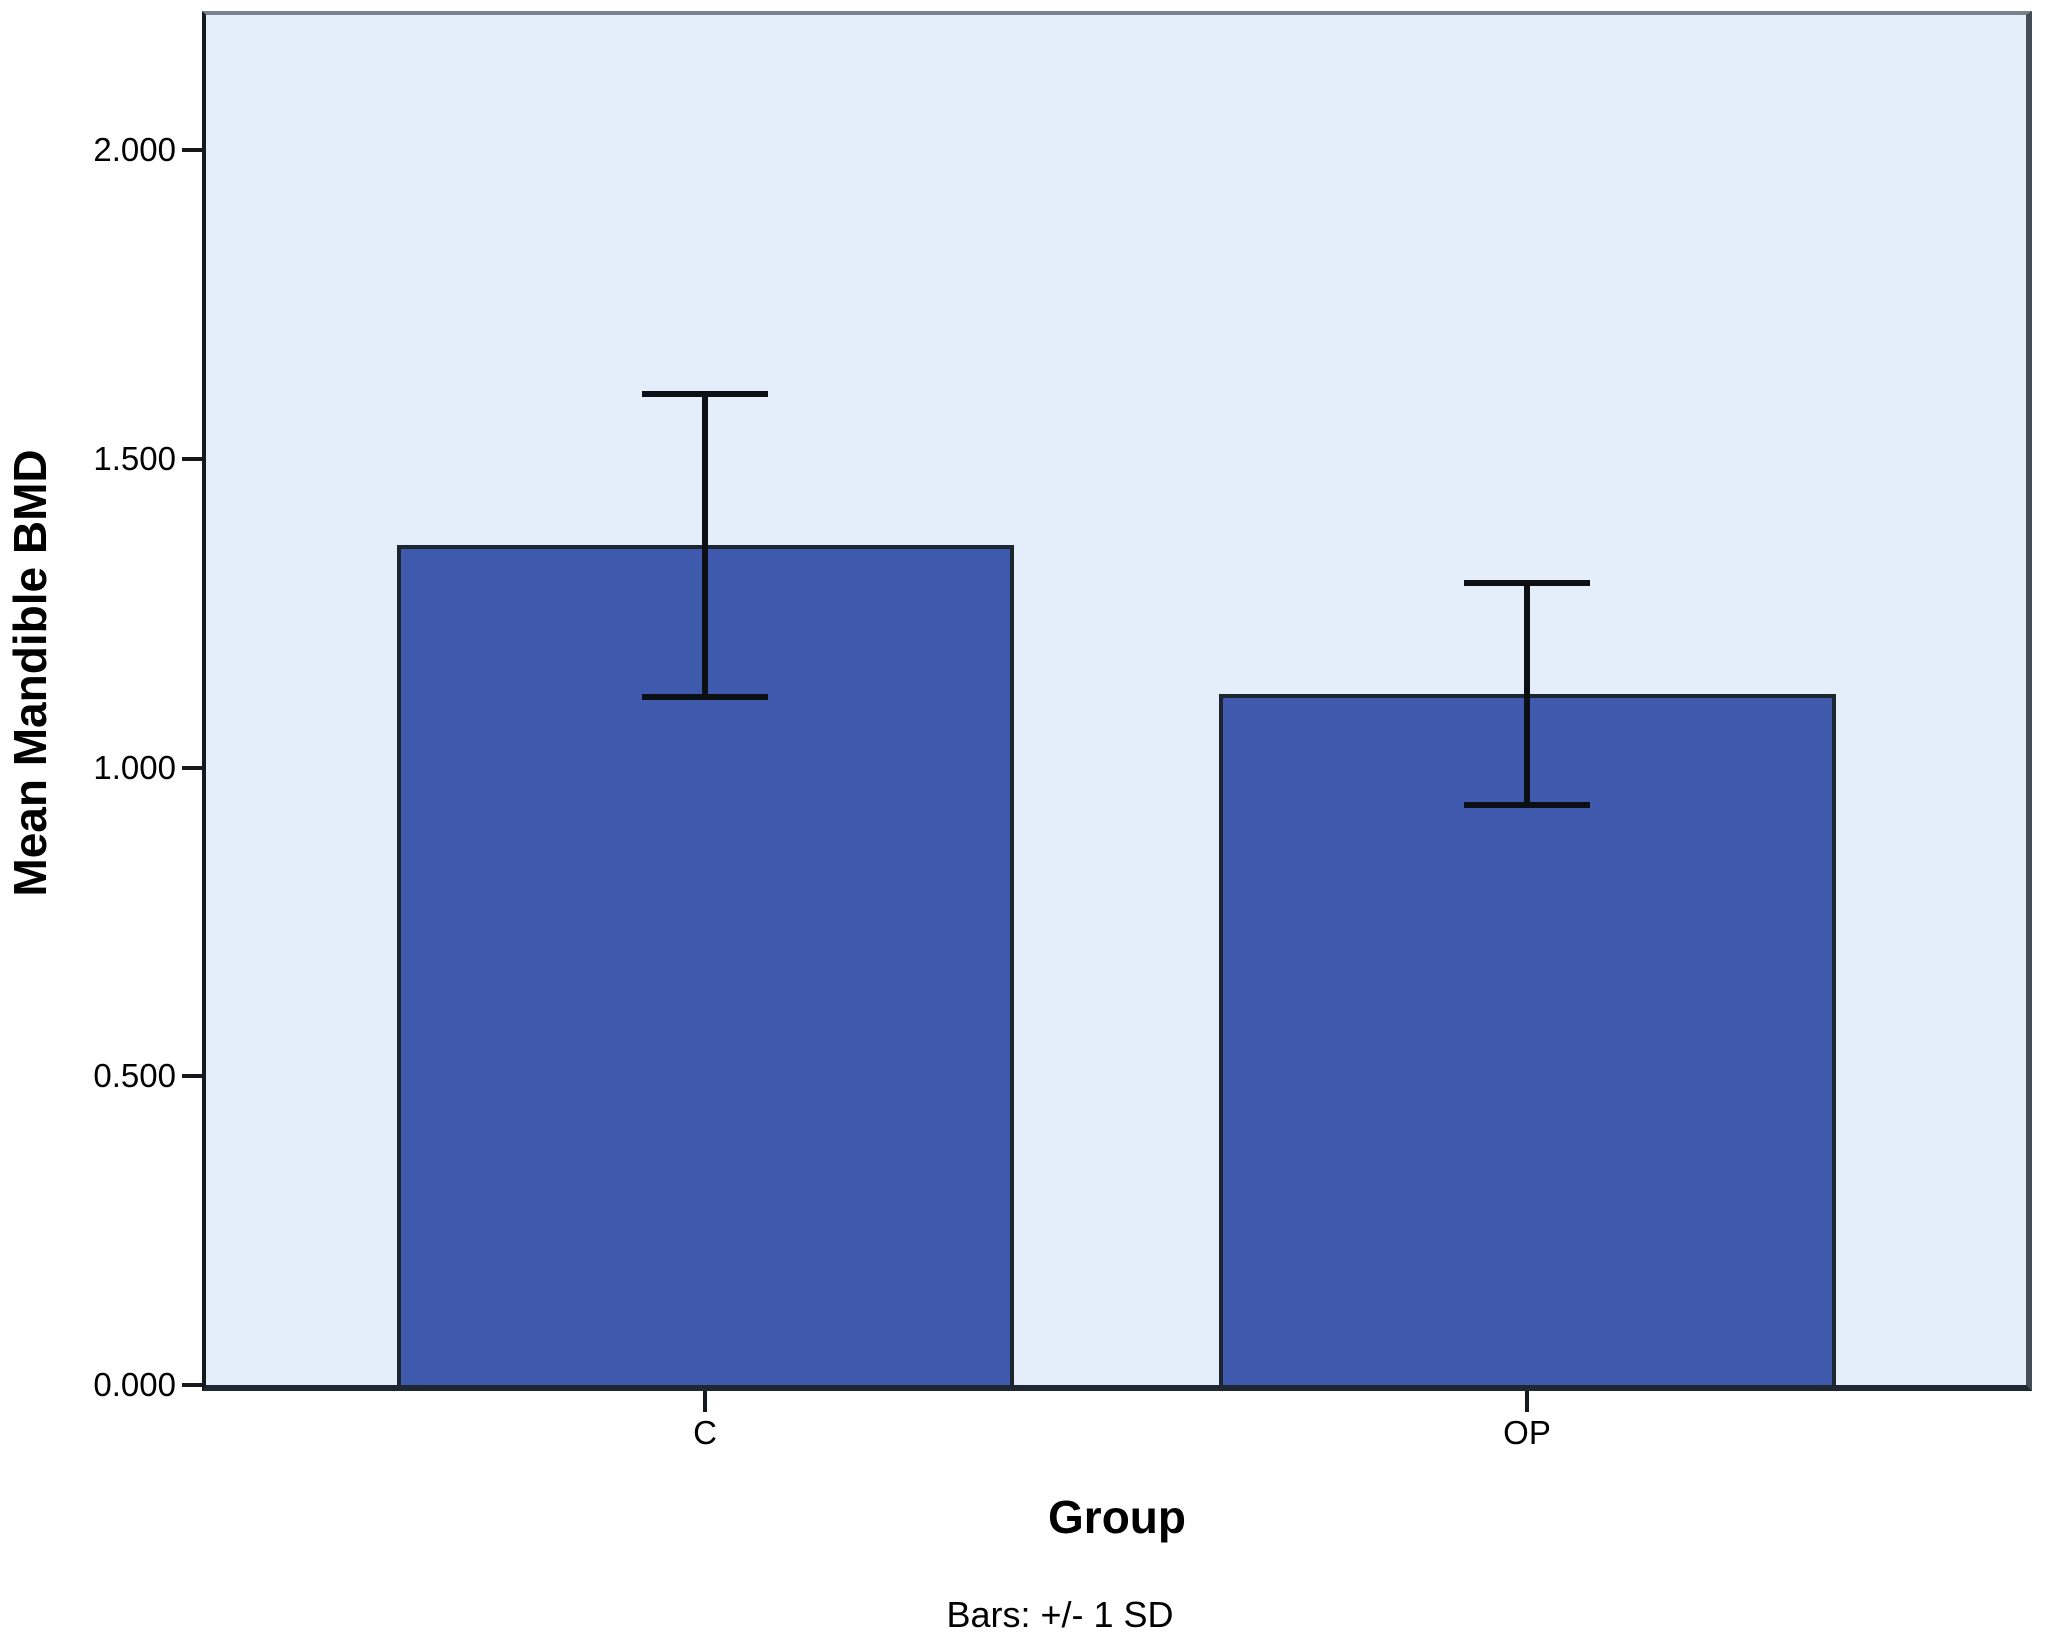  What do you see at coordinates (1527, 1401) in the screenshot?
I see `x-tick-OP` at bounding box center [1527, 1401].